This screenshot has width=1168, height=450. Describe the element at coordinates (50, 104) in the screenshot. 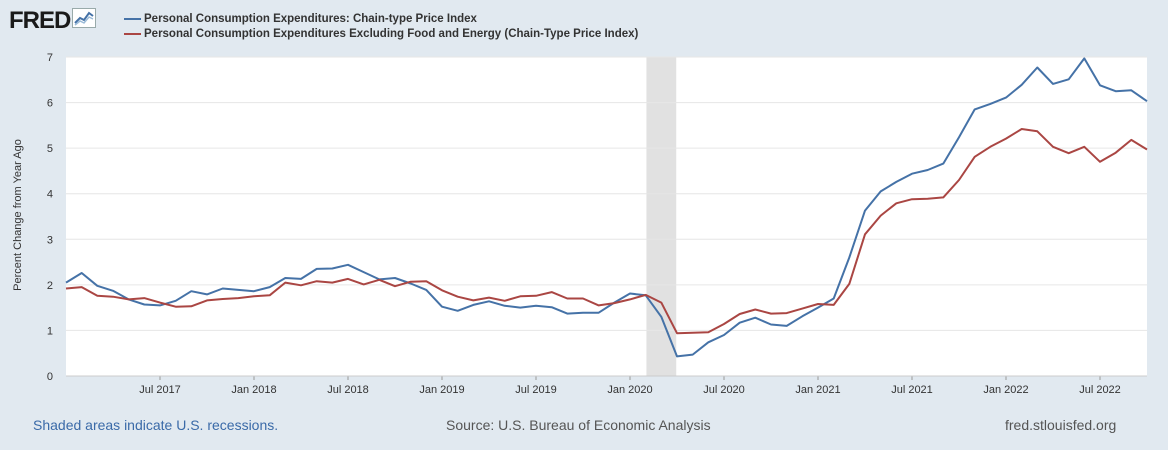

I see `y-tick-label-6: 6` at that location.